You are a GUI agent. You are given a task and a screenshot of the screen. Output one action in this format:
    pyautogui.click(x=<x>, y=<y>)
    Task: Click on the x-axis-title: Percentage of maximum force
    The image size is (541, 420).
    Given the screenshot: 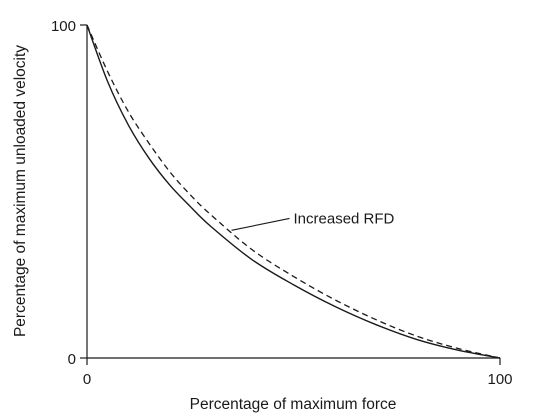 What is the action you would take?
    pyautogui.click(x=293, y=404)
    